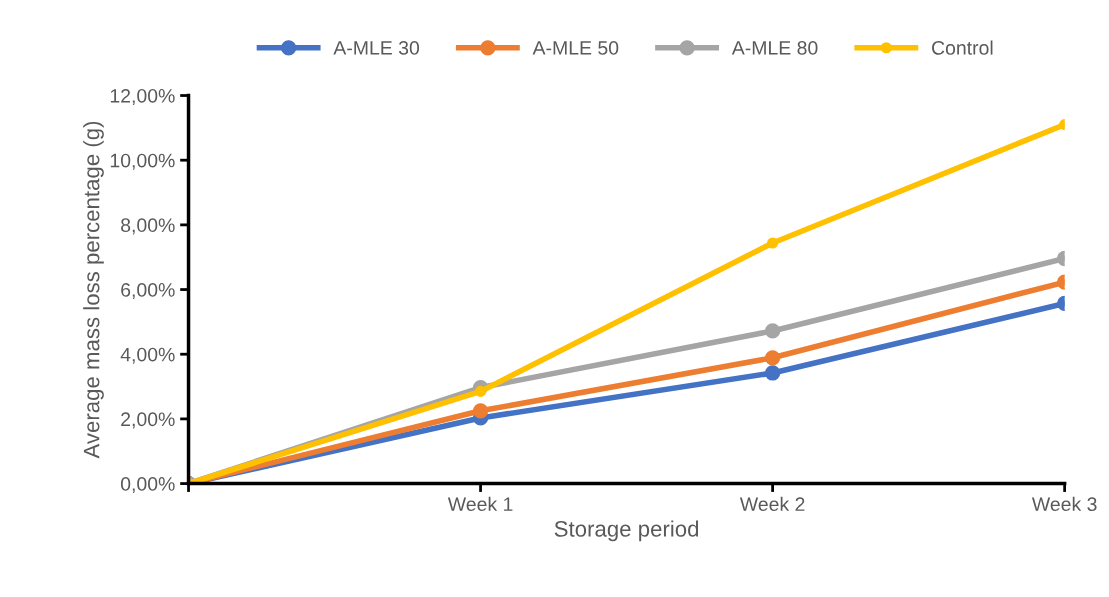 This screenshot has width=1109, height=597. Describe the element at coordinates (147, 355) in the screenshot. I see `y-tick-label: 4,00%` at that location.